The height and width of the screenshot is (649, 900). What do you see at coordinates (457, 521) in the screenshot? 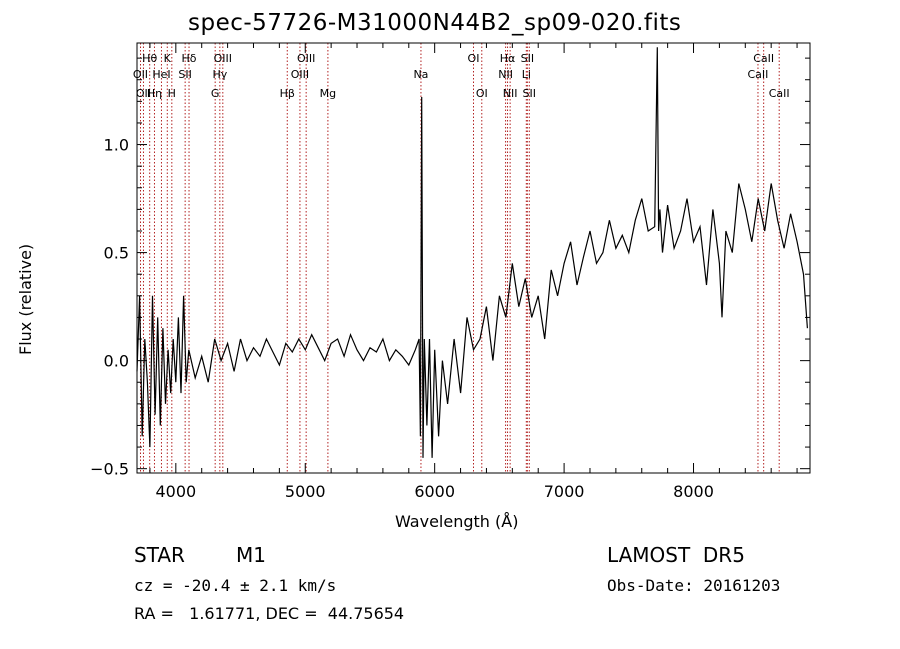
I see `x-axis-label: Wavelength (Å)` at bounding box center [457, 521].